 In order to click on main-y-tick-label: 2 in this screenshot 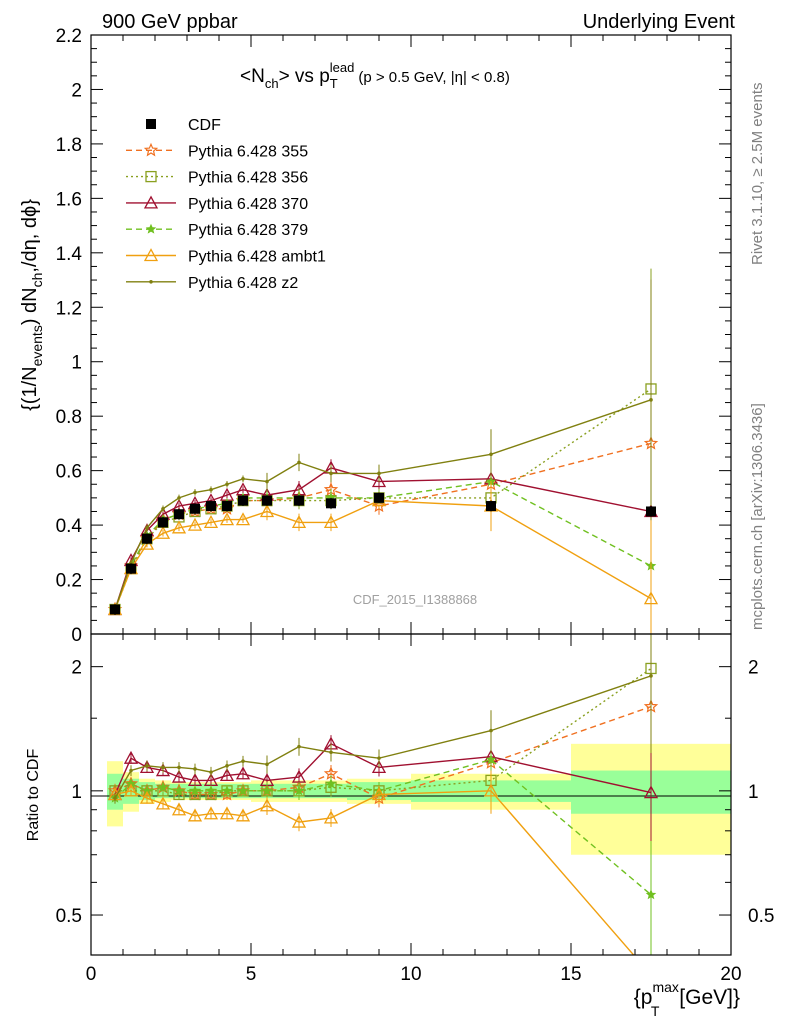, I will do `click(76, 90)`.